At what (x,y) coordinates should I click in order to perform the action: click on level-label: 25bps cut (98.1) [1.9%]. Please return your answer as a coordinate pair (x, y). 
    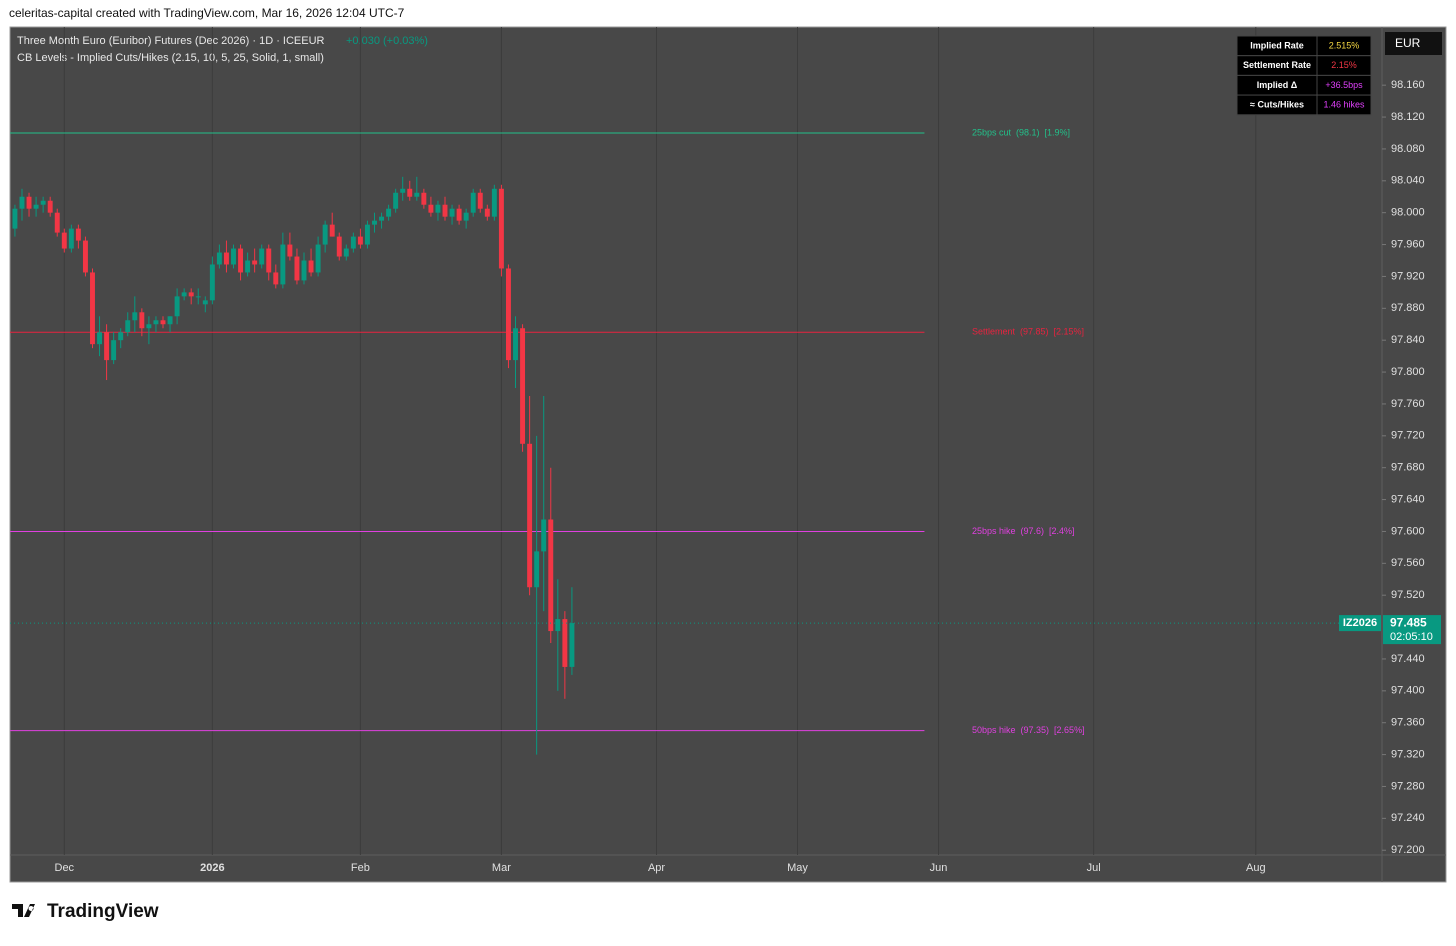
    Looking at the image, I should click on (1021, 132).